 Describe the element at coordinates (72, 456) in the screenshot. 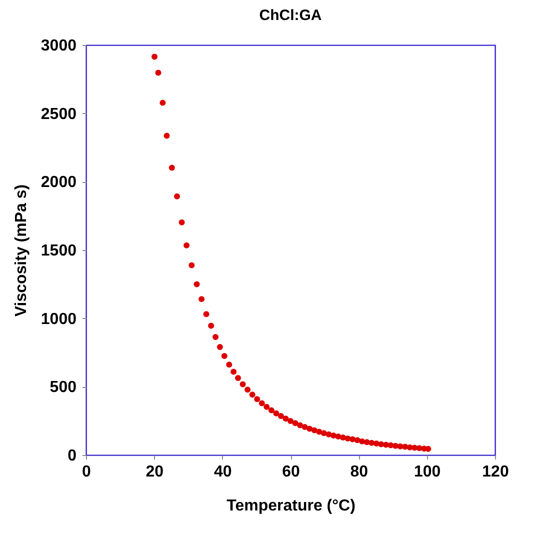

I see `y-tick-label: 0` at that location.